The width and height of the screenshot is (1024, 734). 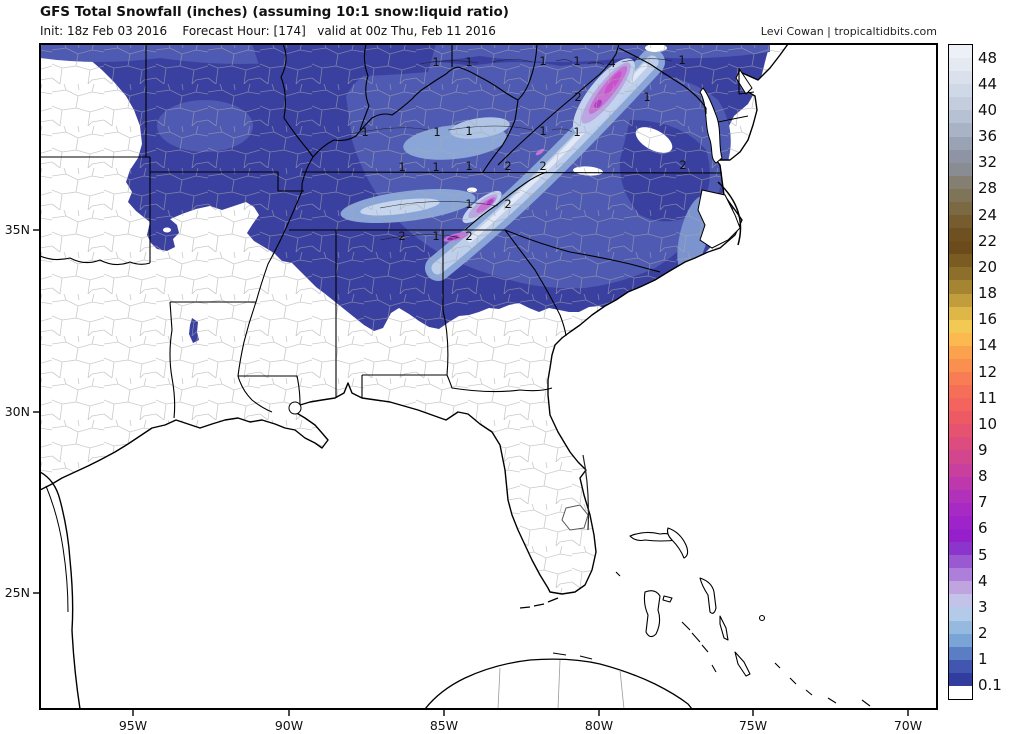 I want to click on colorbar-tick-label: 44, so click(x=988, y=83).